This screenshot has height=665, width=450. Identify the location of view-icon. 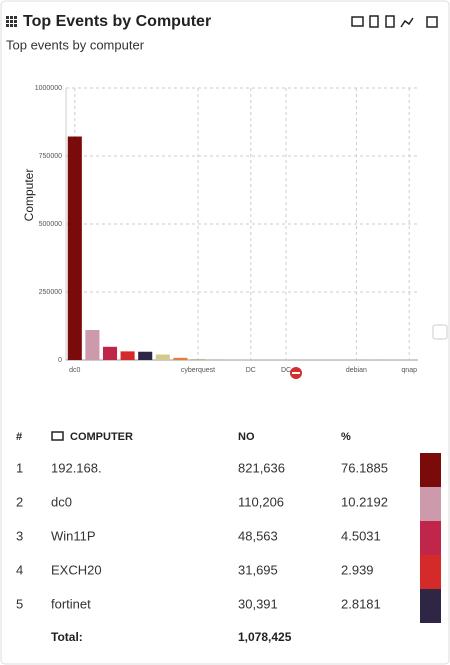
(357, 21).